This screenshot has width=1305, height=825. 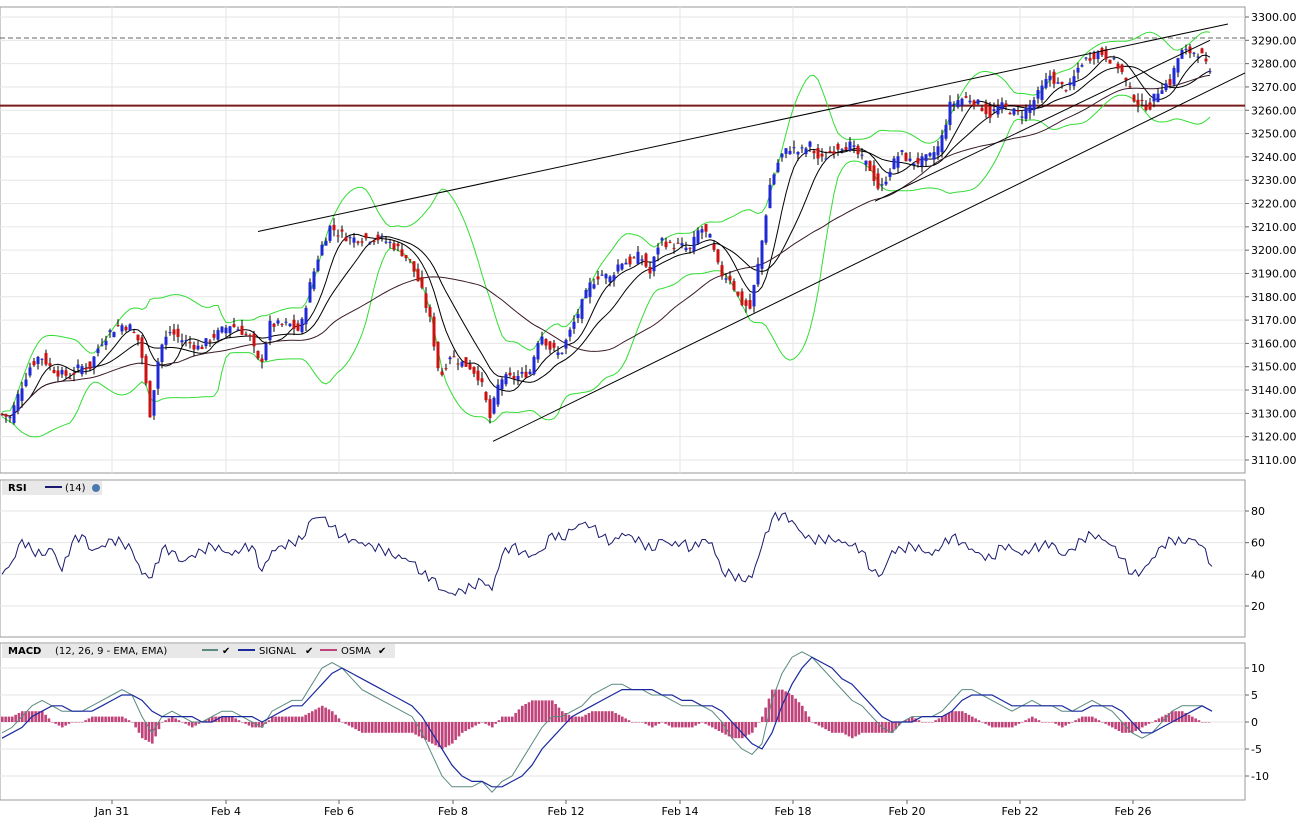 What do you see at coordinates (607, 554) in the screenshot?
I see `rsi-series-line` at bounding box center [607, 554].